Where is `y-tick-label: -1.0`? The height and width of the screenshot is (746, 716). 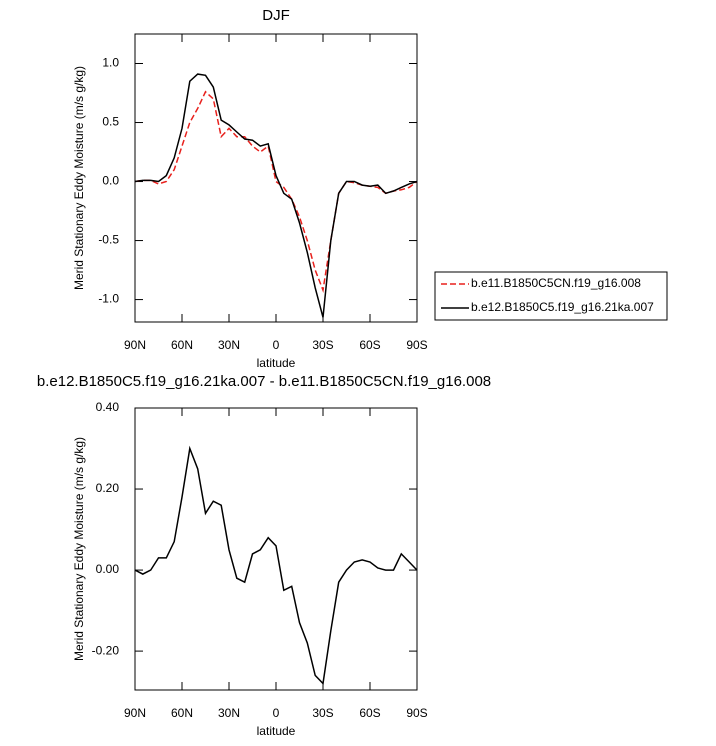
y-tick-label: -1.0 is located at coordinates (108, 299).